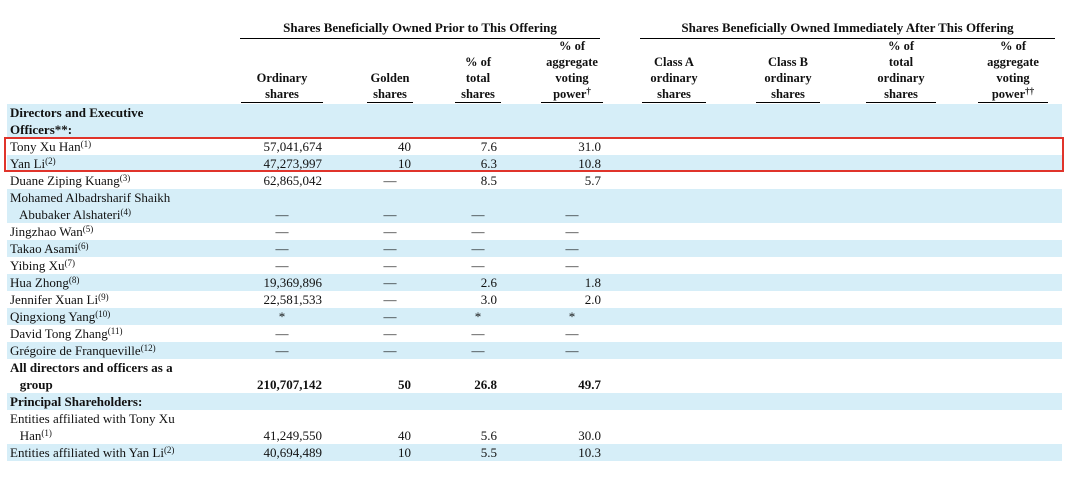  Describe the element at coordinates (1030, 91) in the screenshot. I see `column-header-footnote: ††` at that location.